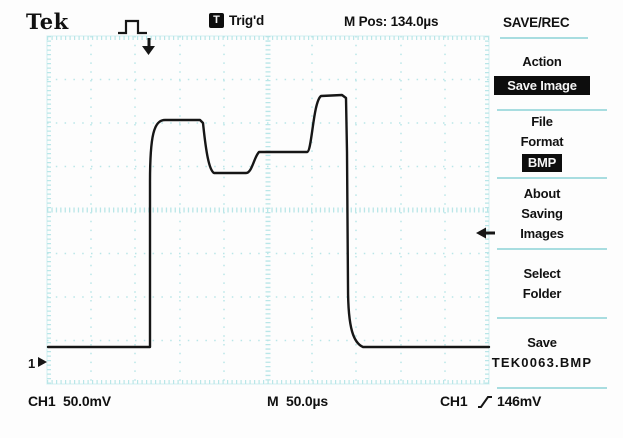 The image size is (623, 438). Describe the element at coordinates (542, 293) in the screenshot. I see `menu-label: Folder` at that location.